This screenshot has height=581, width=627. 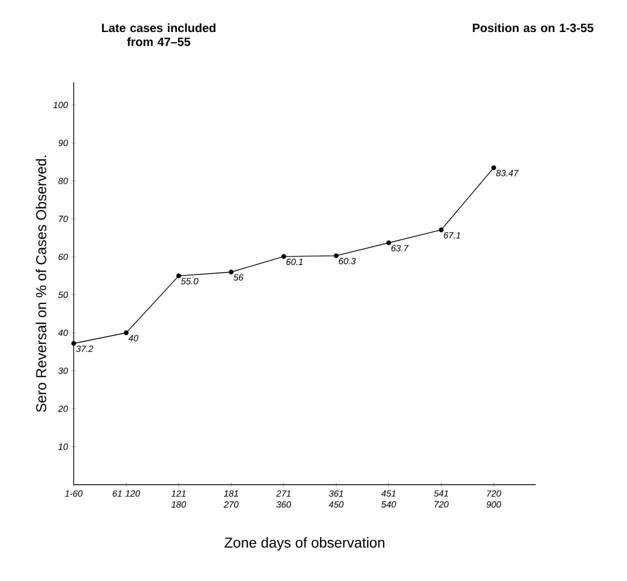 What do you see at coordinates (284, 499) in the screenshot?
I see `x-tick-label: 271 360` at bounding box center [284, 499].